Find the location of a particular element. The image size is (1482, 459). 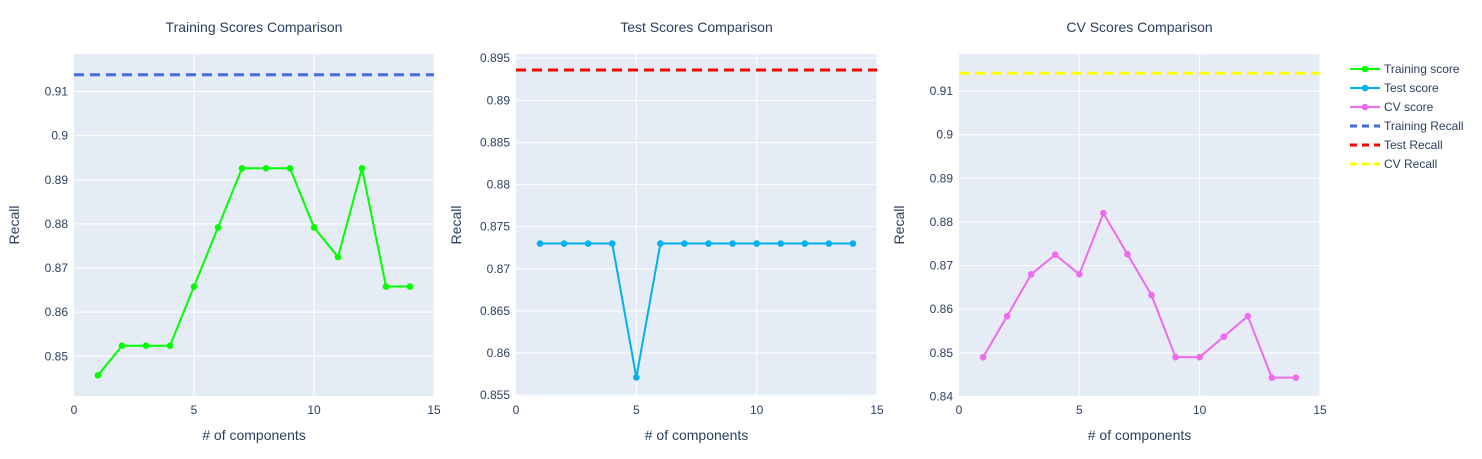

legend-label: CV Recall is located at coordinates (1410, 164).